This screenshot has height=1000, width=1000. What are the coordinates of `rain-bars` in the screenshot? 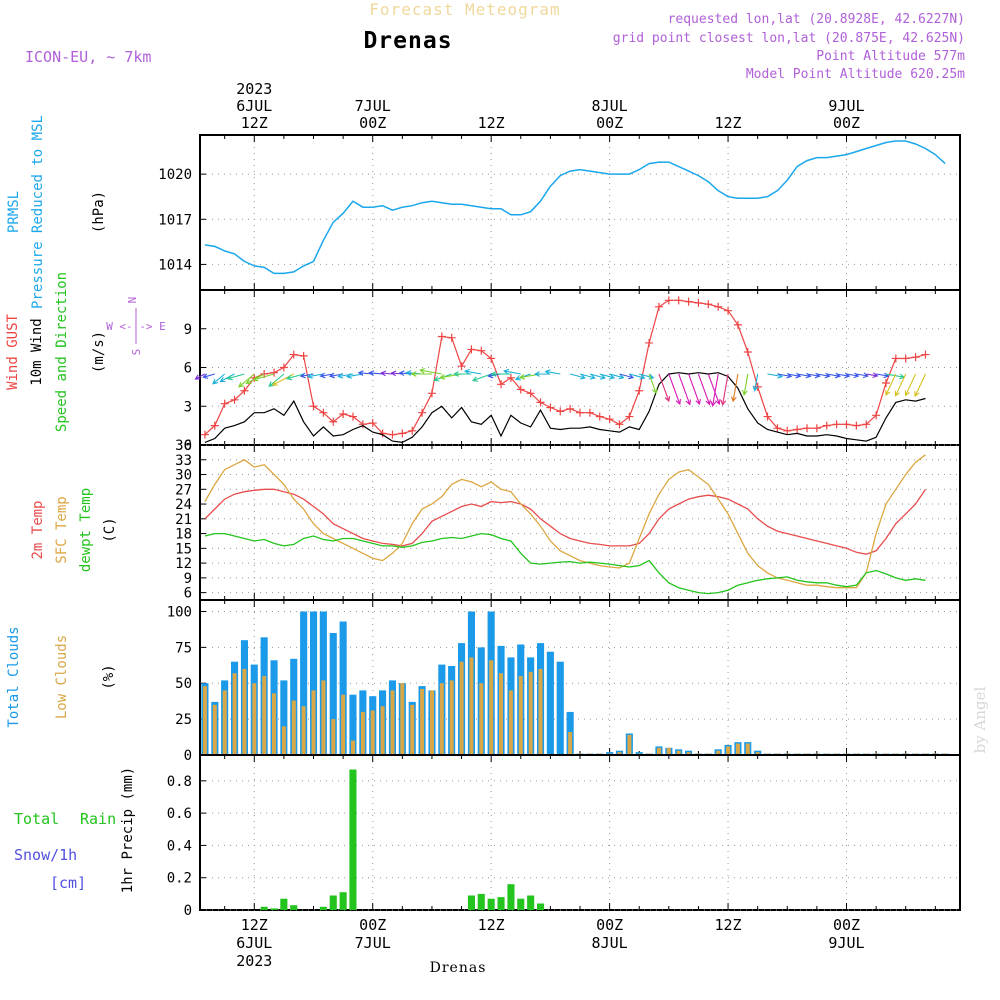 It's located at (402, 839).